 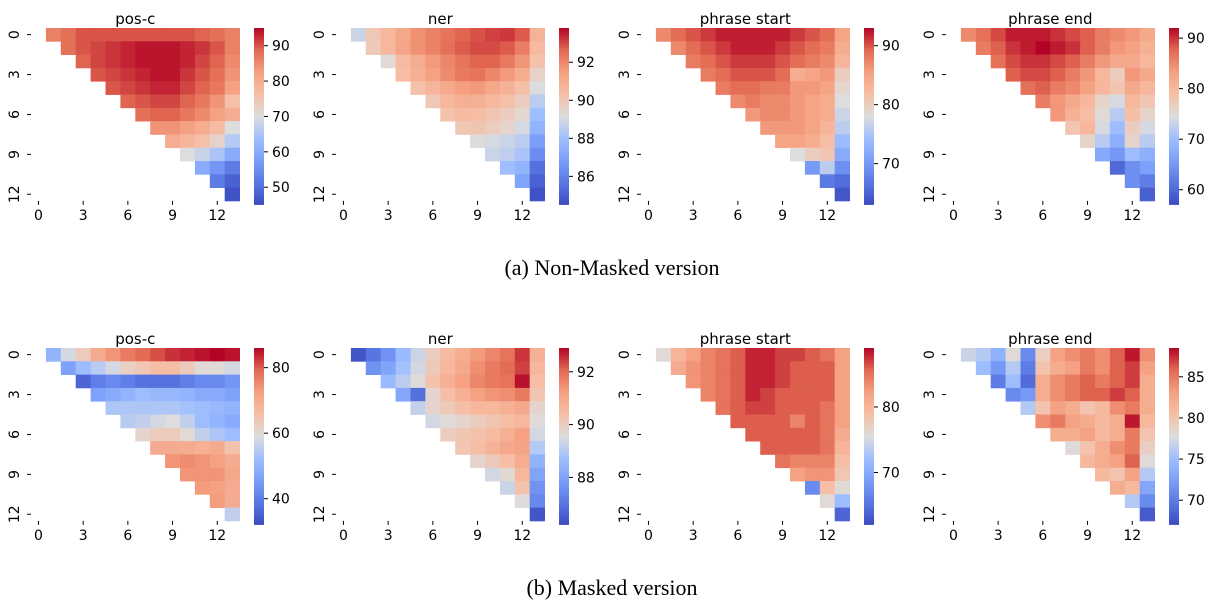 I want to click on heatmap-panel: pos-c 0 3 6 9 12 0 3 6 9 12 90 80 70 60 50, so click(x=148, y=117).